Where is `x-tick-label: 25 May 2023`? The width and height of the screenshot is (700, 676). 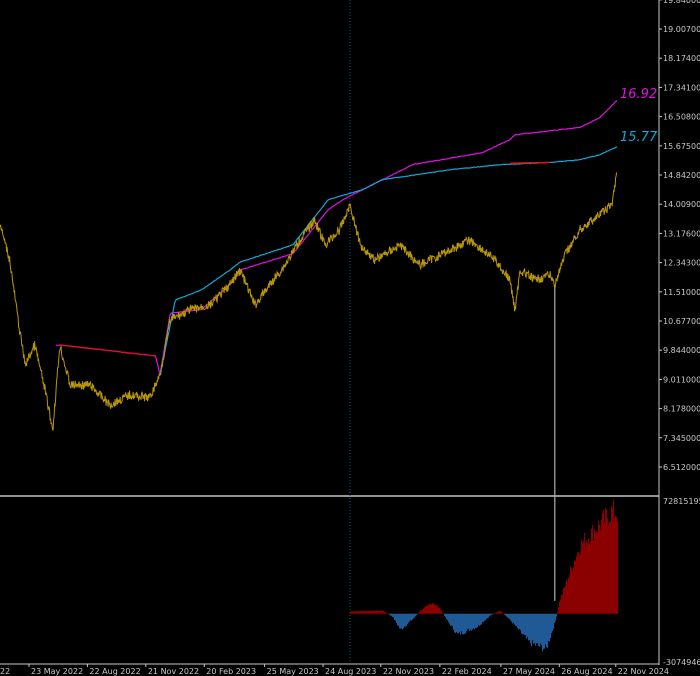 x-tick-label: 25 May 2023 is located at coordinates (293, 671).